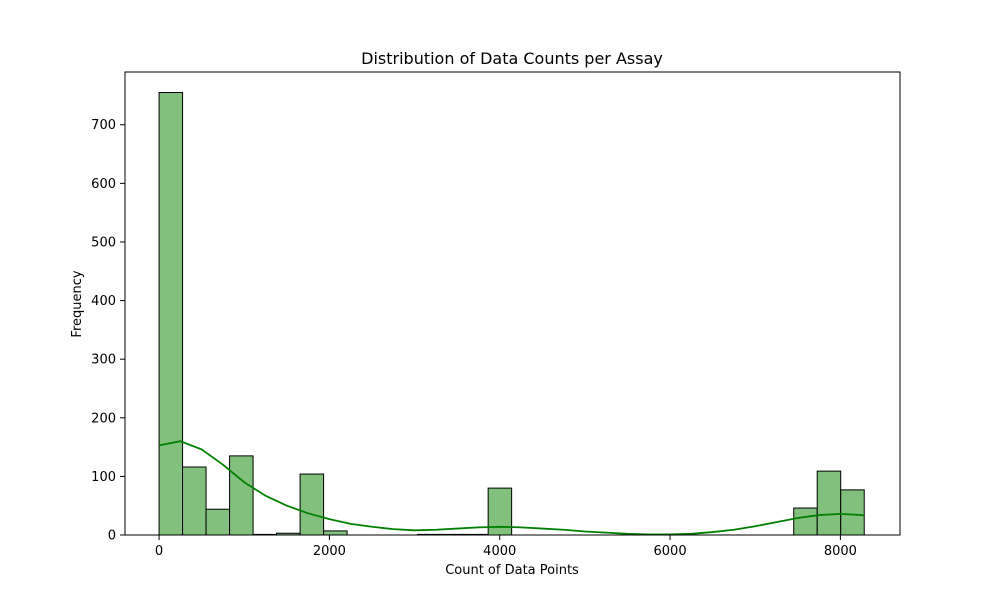  I want to click on y-tick-label-4: 400, so click(103, 301).